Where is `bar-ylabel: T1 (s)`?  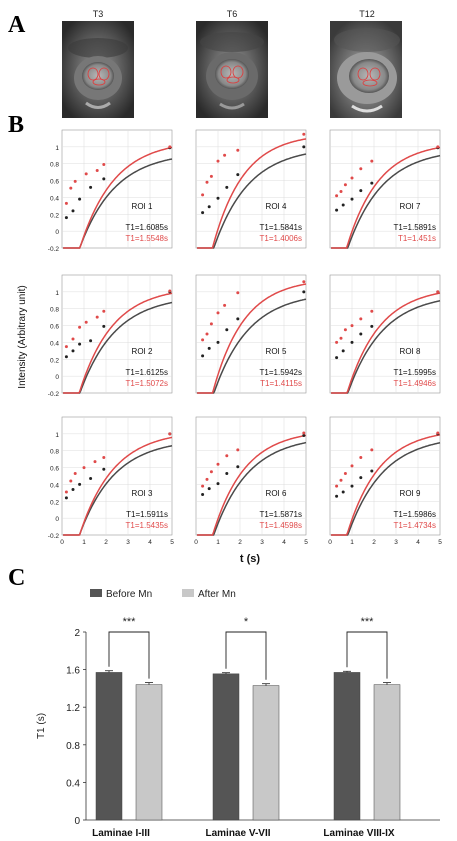
bar-ylabel: T1 (s) is located at coordinates (41, 726).